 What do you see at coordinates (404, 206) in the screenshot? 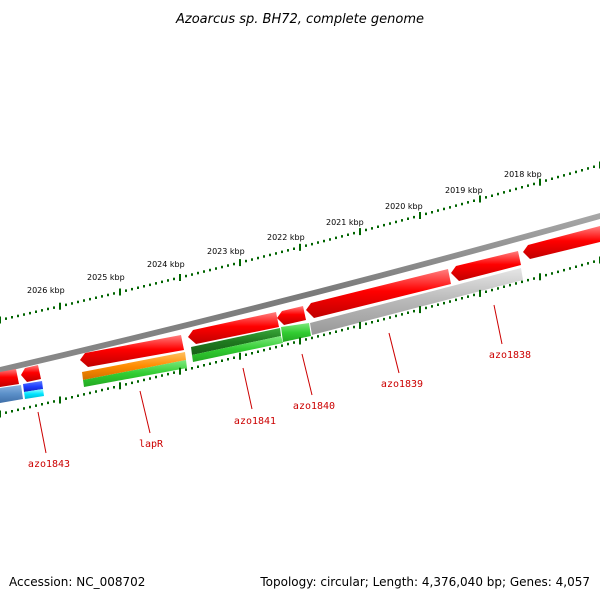
I see `tick-label-2020: 2020 kbp` at bounding box center [404, 206].